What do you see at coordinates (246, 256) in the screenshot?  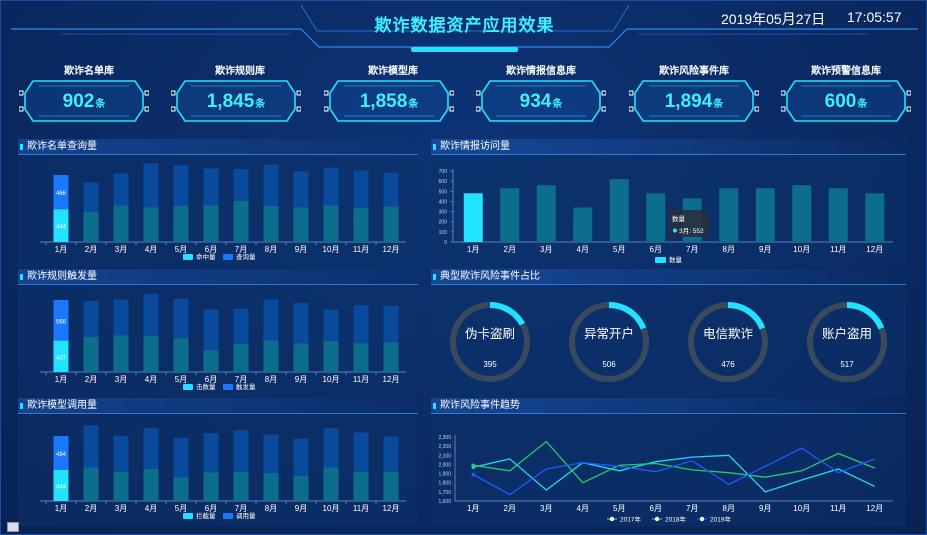 I see `legend-label: 查询量` at bounding box center [246, 256].